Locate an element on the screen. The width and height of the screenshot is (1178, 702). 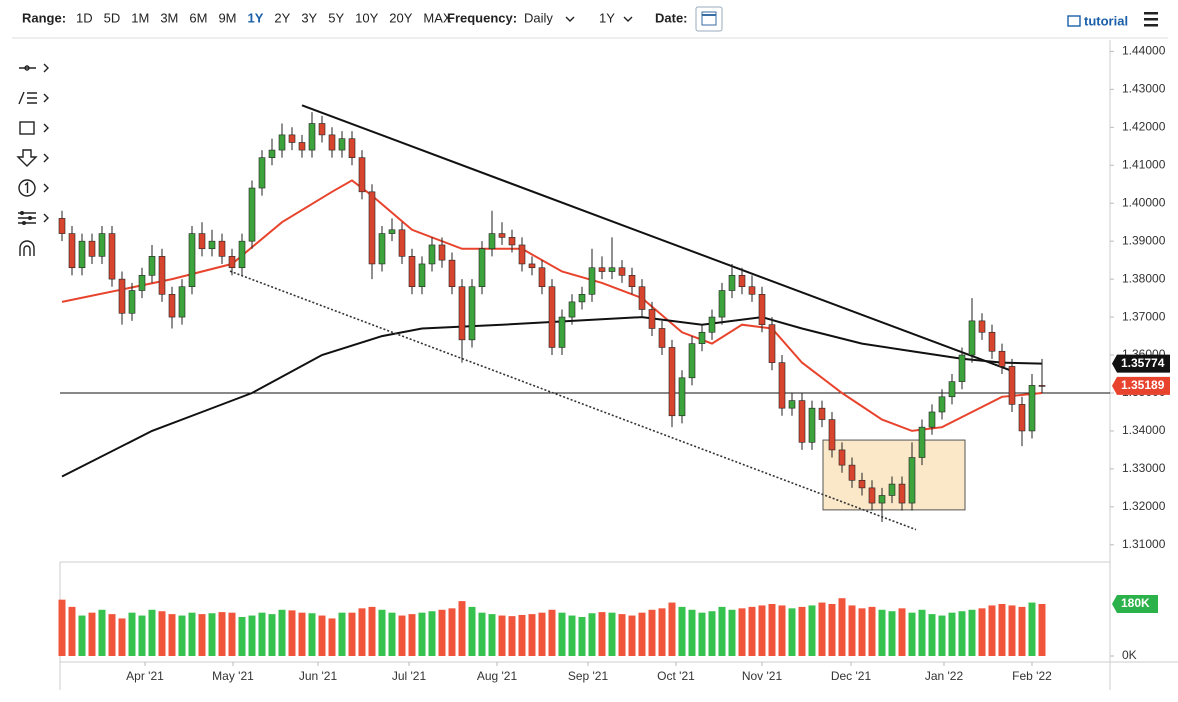
frequency-dropdown: Daily is located at coordinates (538, 17).